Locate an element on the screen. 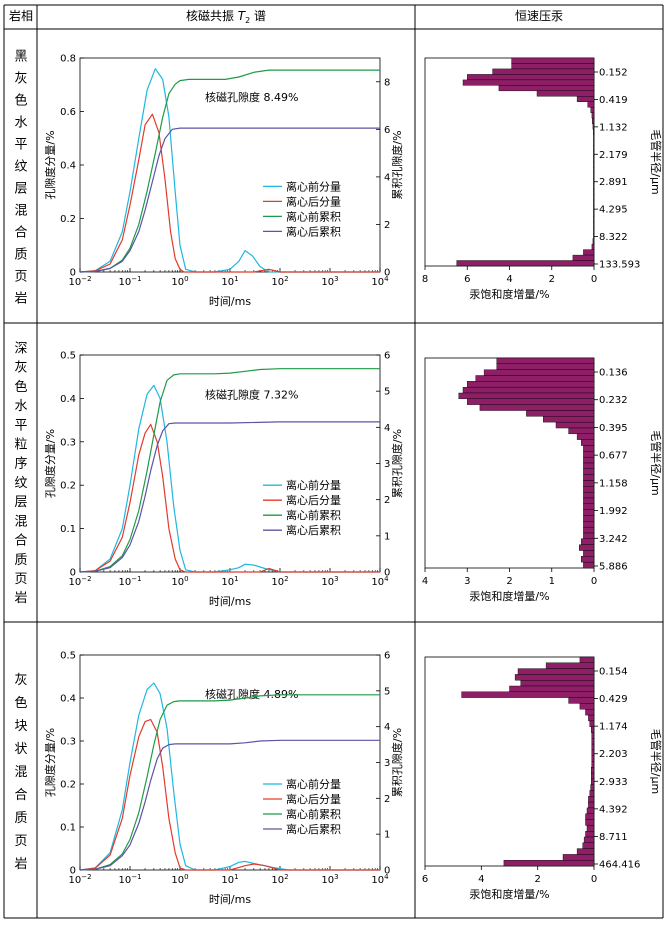 This screenshot has height=926, width=667. y2-tick-label: 6 is located at coordinates (387, 656).